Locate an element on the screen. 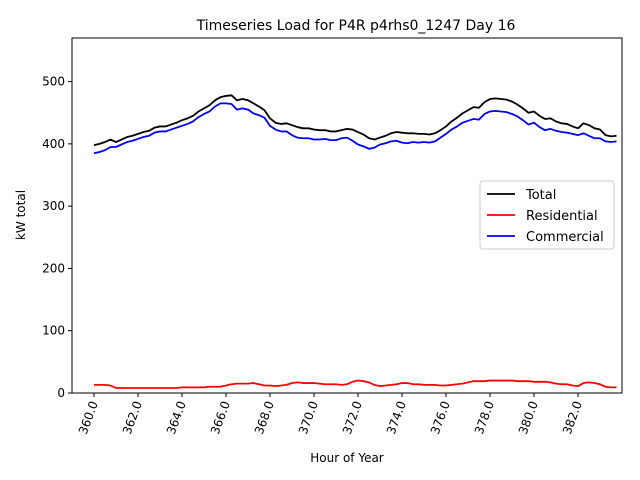  legend: Total Residential Commercial is located at coordinates (547, 215).